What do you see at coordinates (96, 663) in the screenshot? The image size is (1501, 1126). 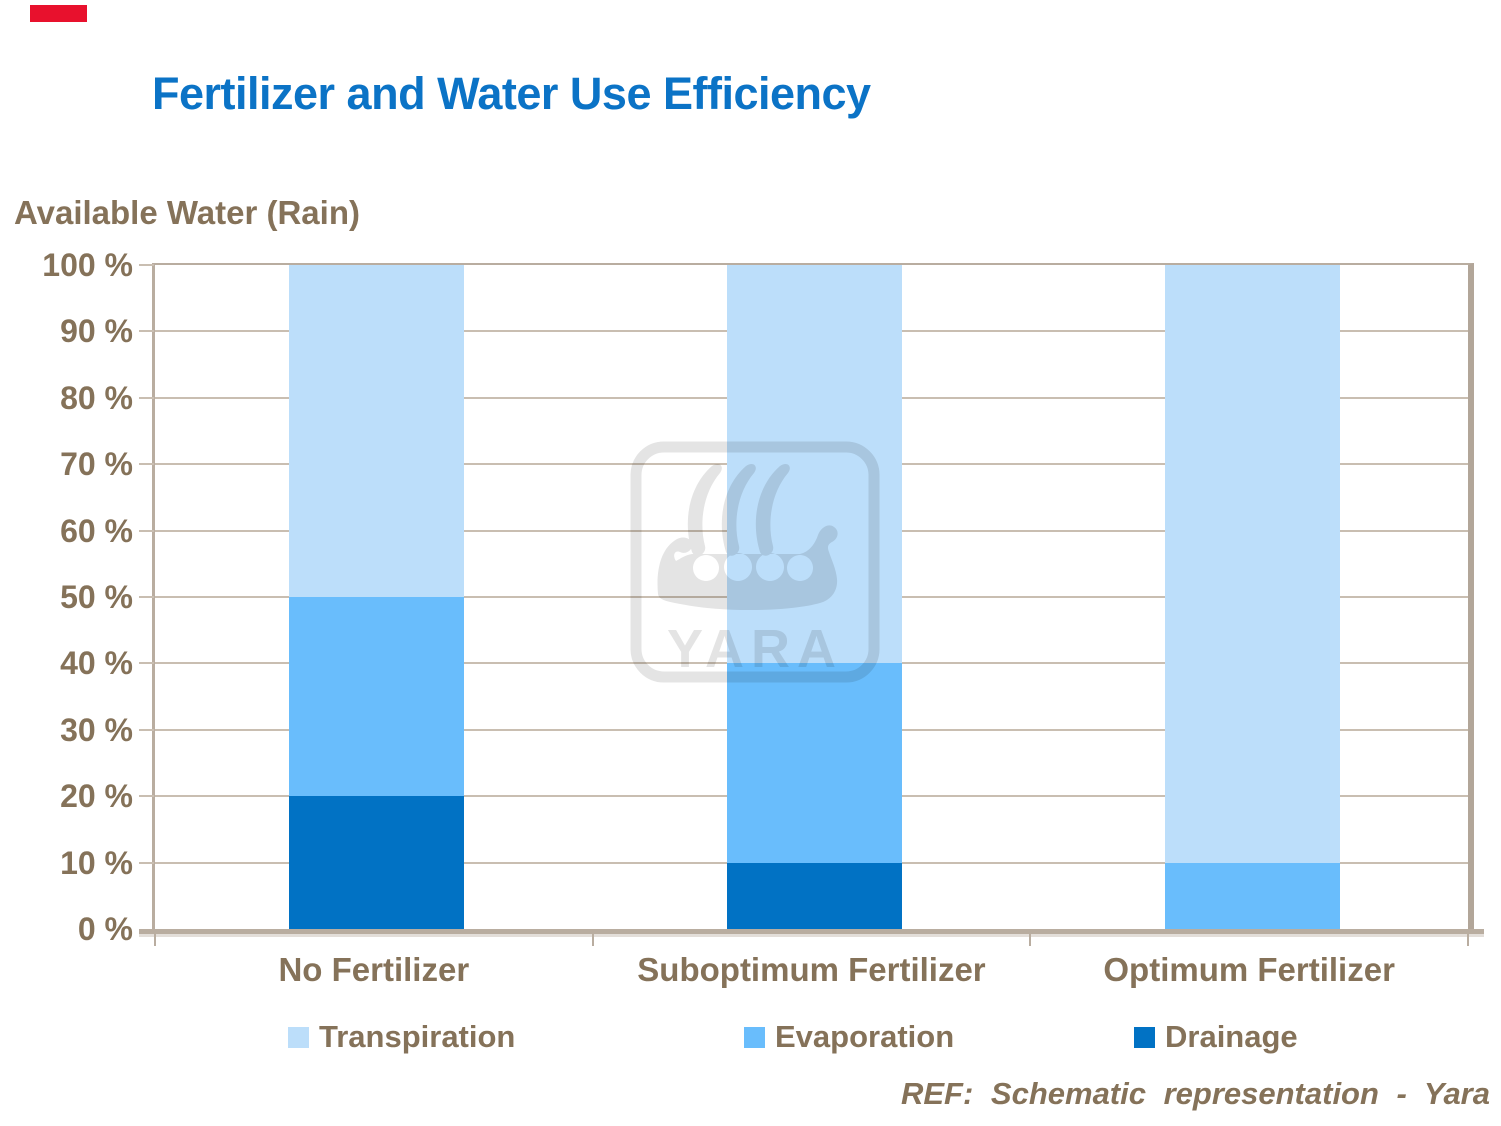 I see `y-axis-label: 40 %` at bounding box center [96, 663].